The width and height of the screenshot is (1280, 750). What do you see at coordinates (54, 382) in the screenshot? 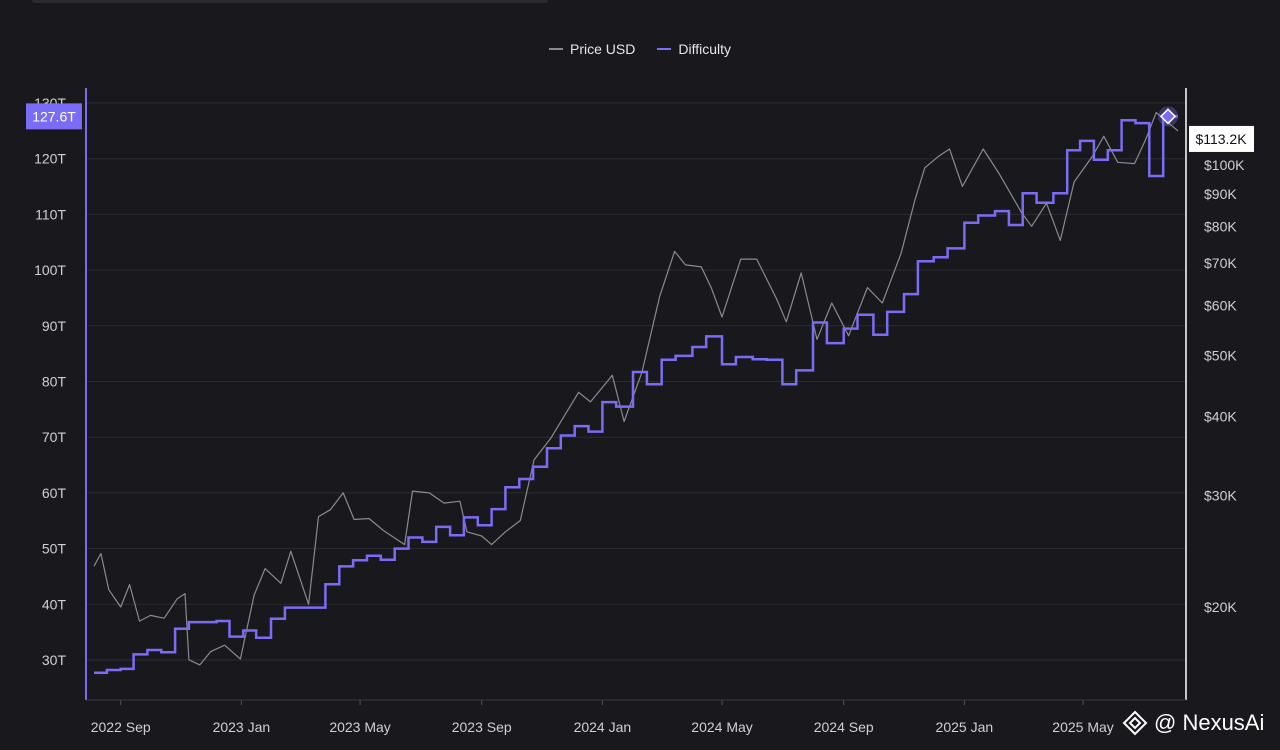
I see `left-tick-label: 80T` at bounding box center [54, 382].